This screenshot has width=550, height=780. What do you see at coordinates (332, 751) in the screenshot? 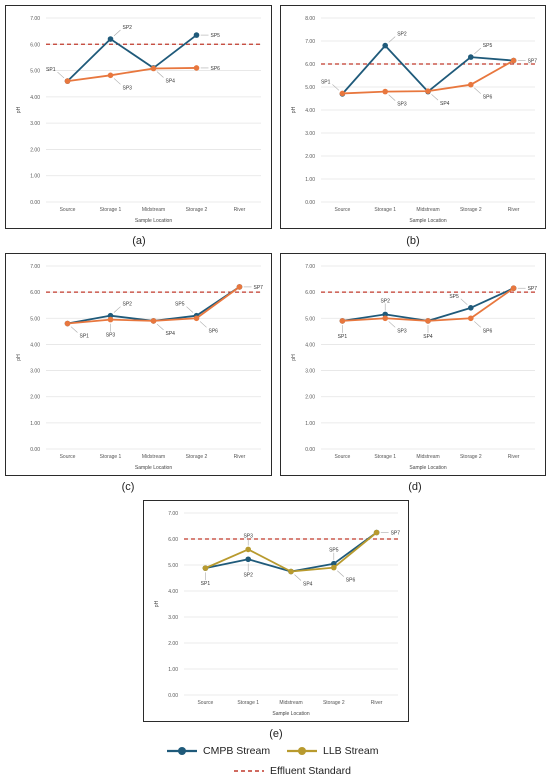
I see `legend-item-llb: LLB Stream` at bounding box center [332, 751].